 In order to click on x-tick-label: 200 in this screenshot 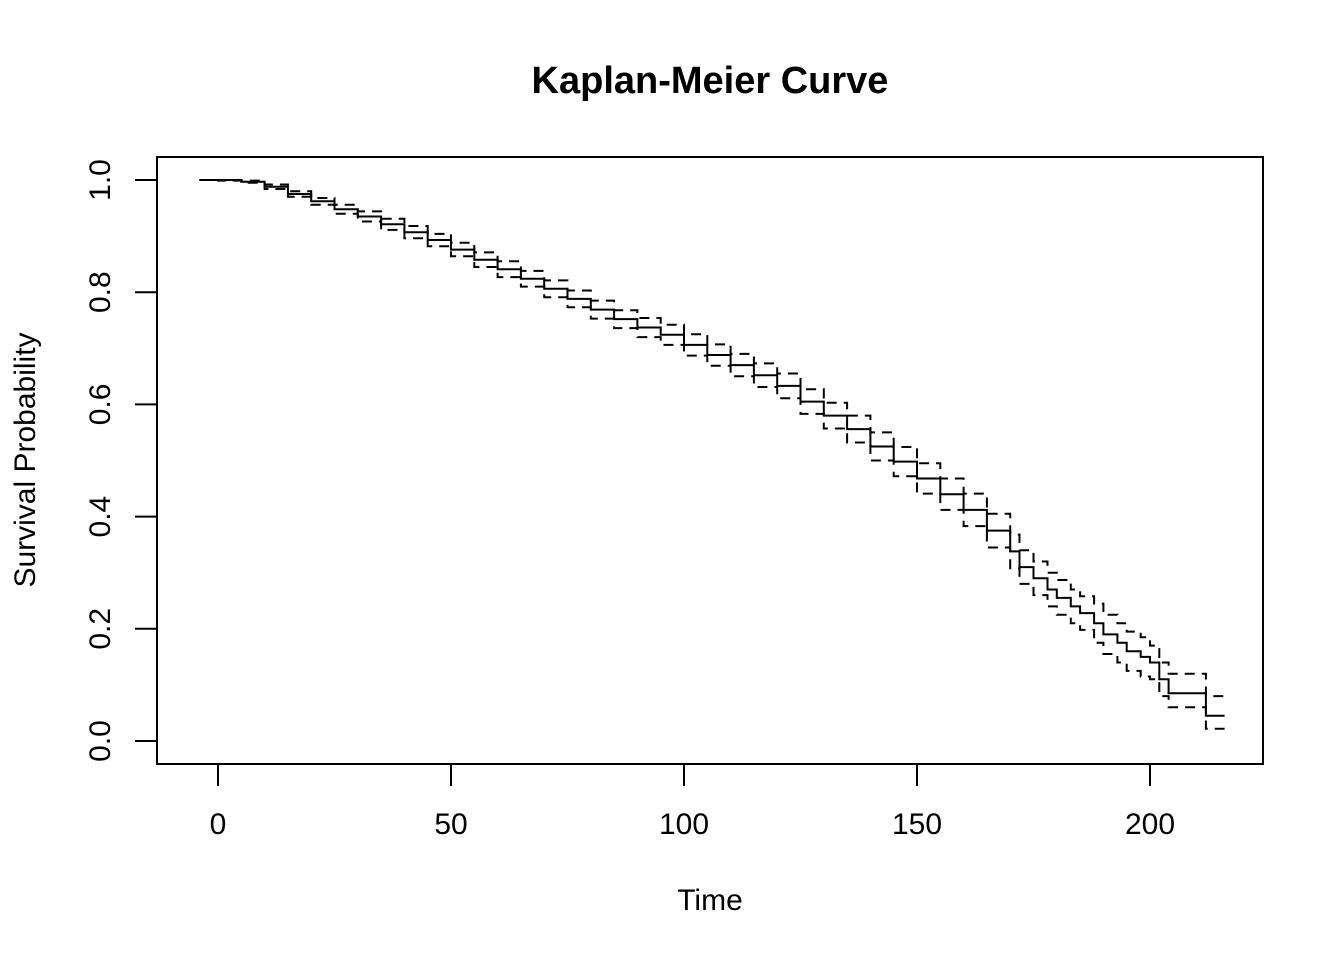, I will do `click(1150, 824)`.